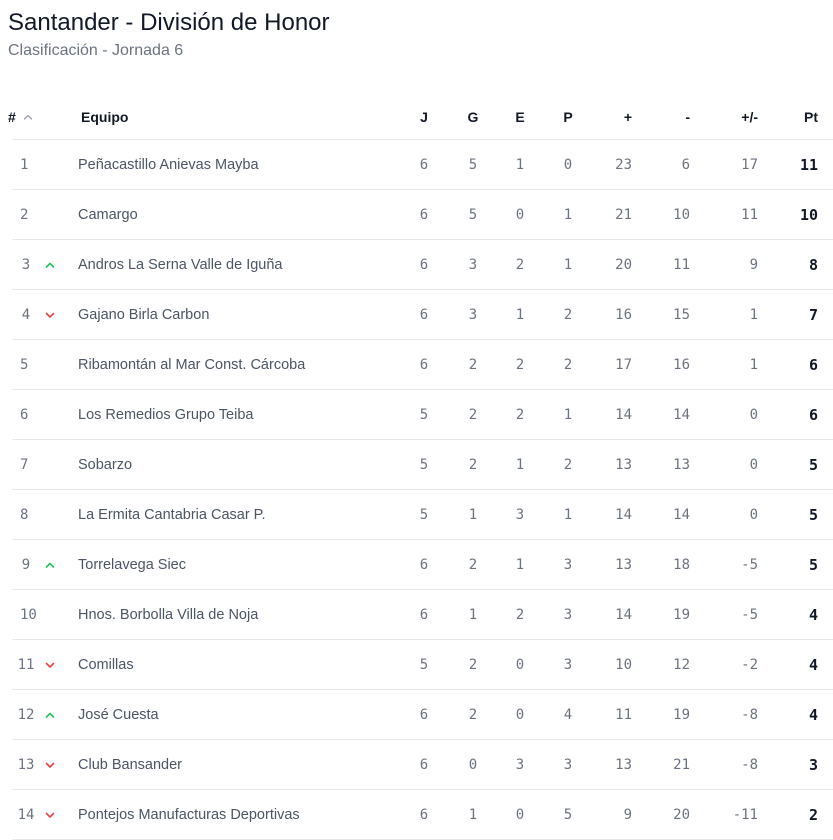 This screenshot has height=840, width=833. I want to click on position-cell: 9, so click(36, 564).